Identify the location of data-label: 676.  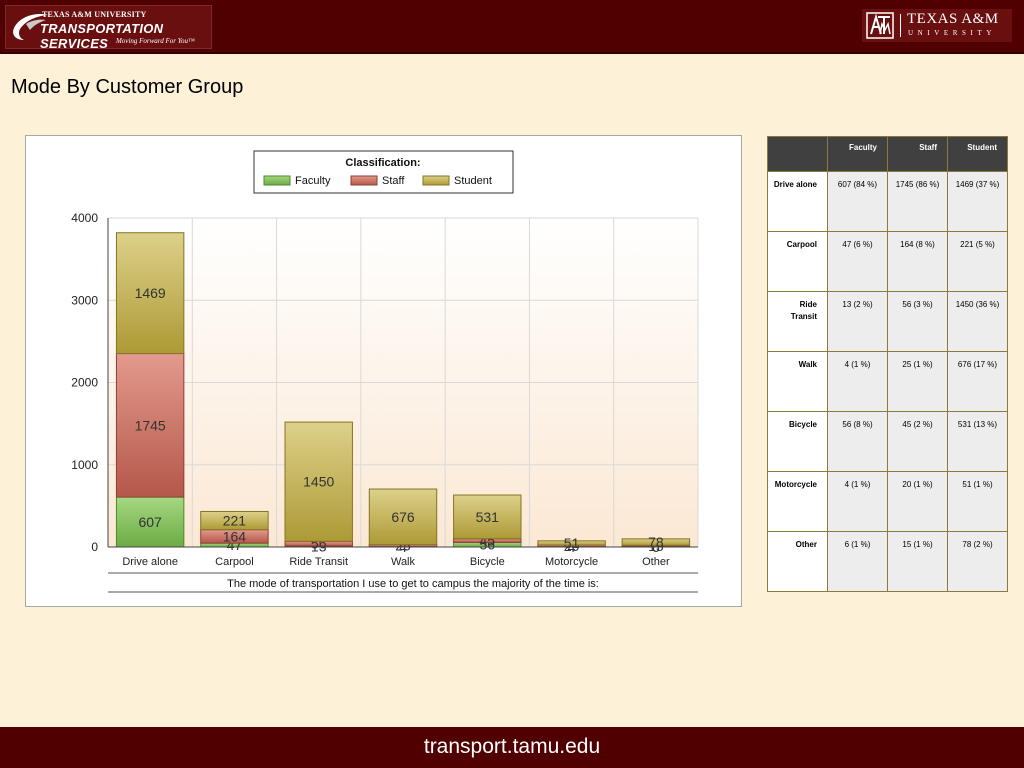
(403, 517).